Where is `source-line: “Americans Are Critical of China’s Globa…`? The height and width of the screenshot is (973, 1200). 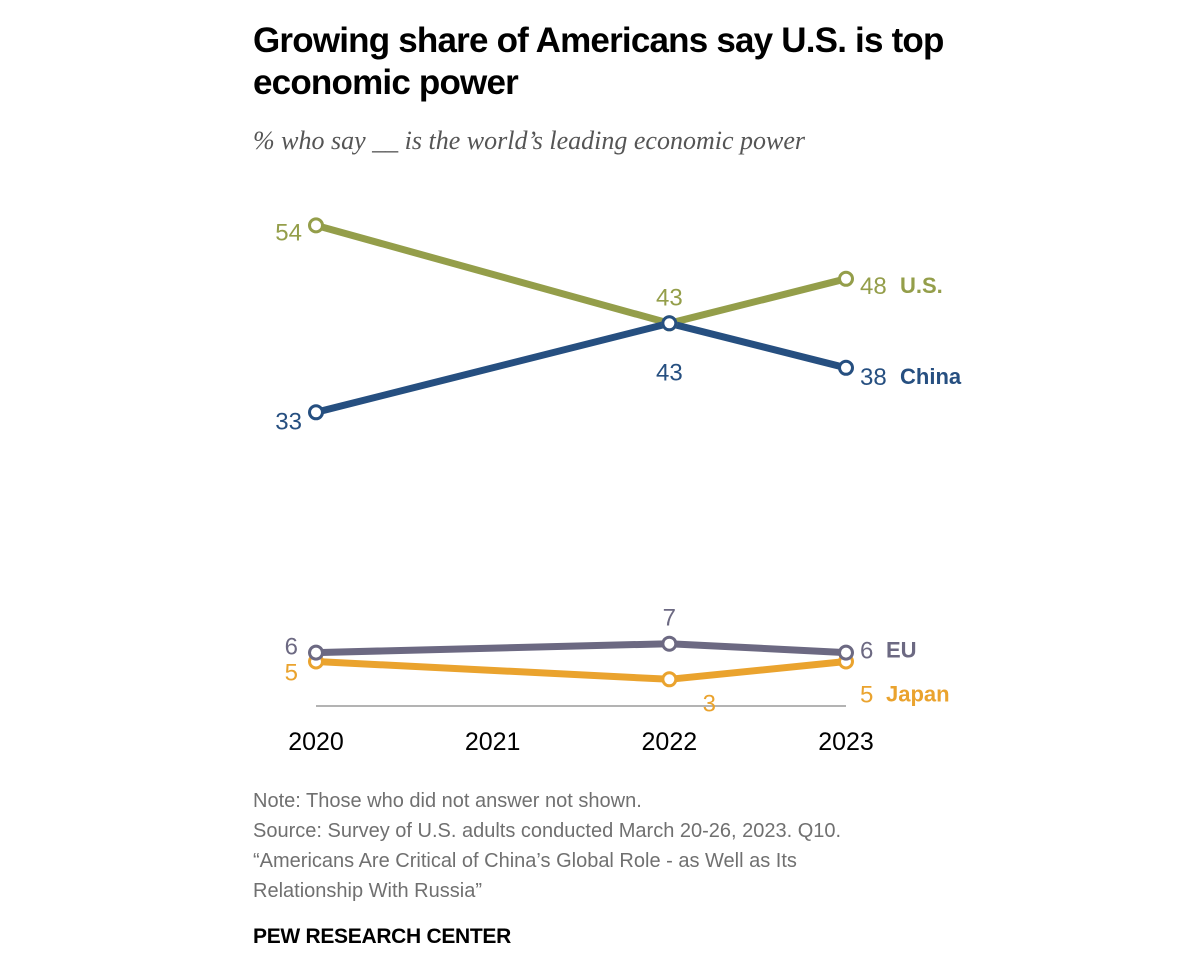 source-line: “Americans Are Critical of China’s Globa… is located at coordinates (525, 861).